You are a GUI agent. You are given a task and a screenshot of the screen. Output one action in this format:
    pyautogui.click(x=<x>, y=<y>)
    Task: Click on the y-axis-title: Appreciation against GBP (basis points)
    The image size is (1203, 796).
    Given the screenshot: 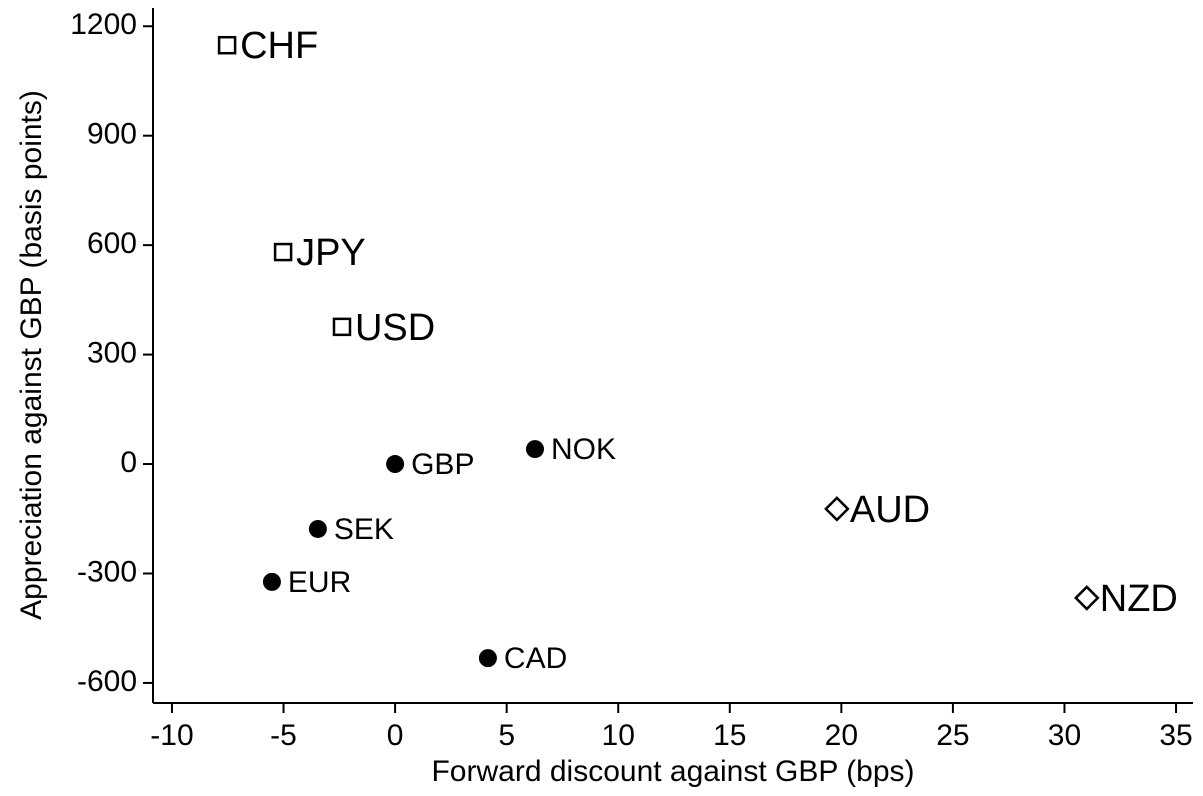 What is the action you would take?
    pyautogui.click(x=31, y=355)
    